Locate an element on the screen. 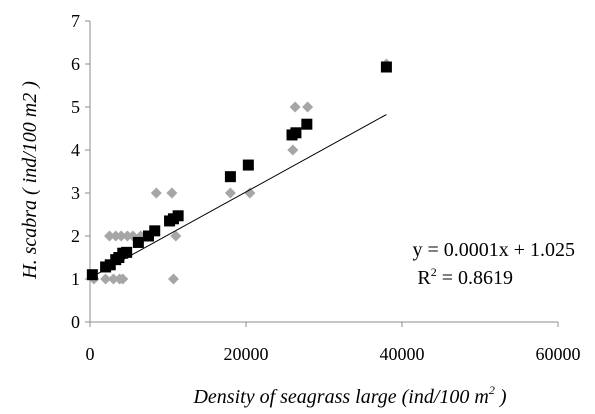 The width and height of the screenshot is (595, 414). x-tick-label: 60000 is located at coordinates (558, 354).